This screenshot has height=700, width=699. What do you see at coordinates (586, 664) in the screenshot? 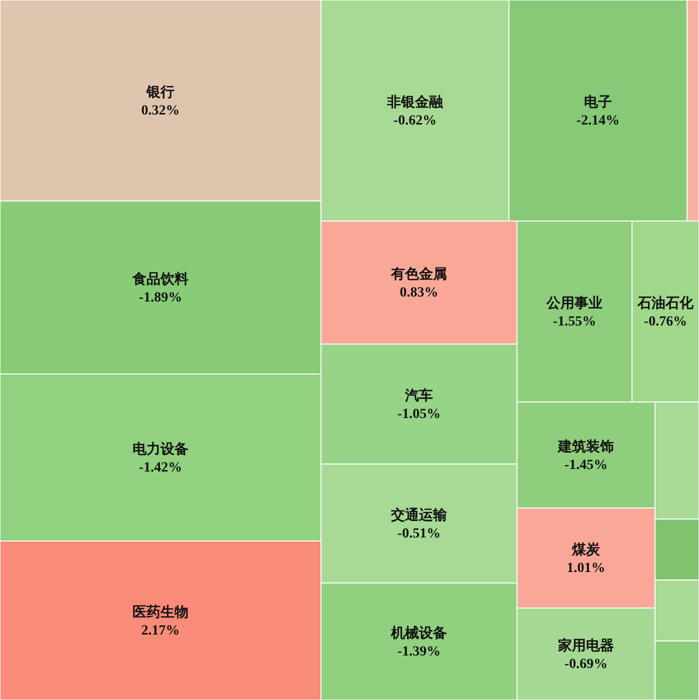
I see `data-label: -0.69%` at bounding box center [586, 664].